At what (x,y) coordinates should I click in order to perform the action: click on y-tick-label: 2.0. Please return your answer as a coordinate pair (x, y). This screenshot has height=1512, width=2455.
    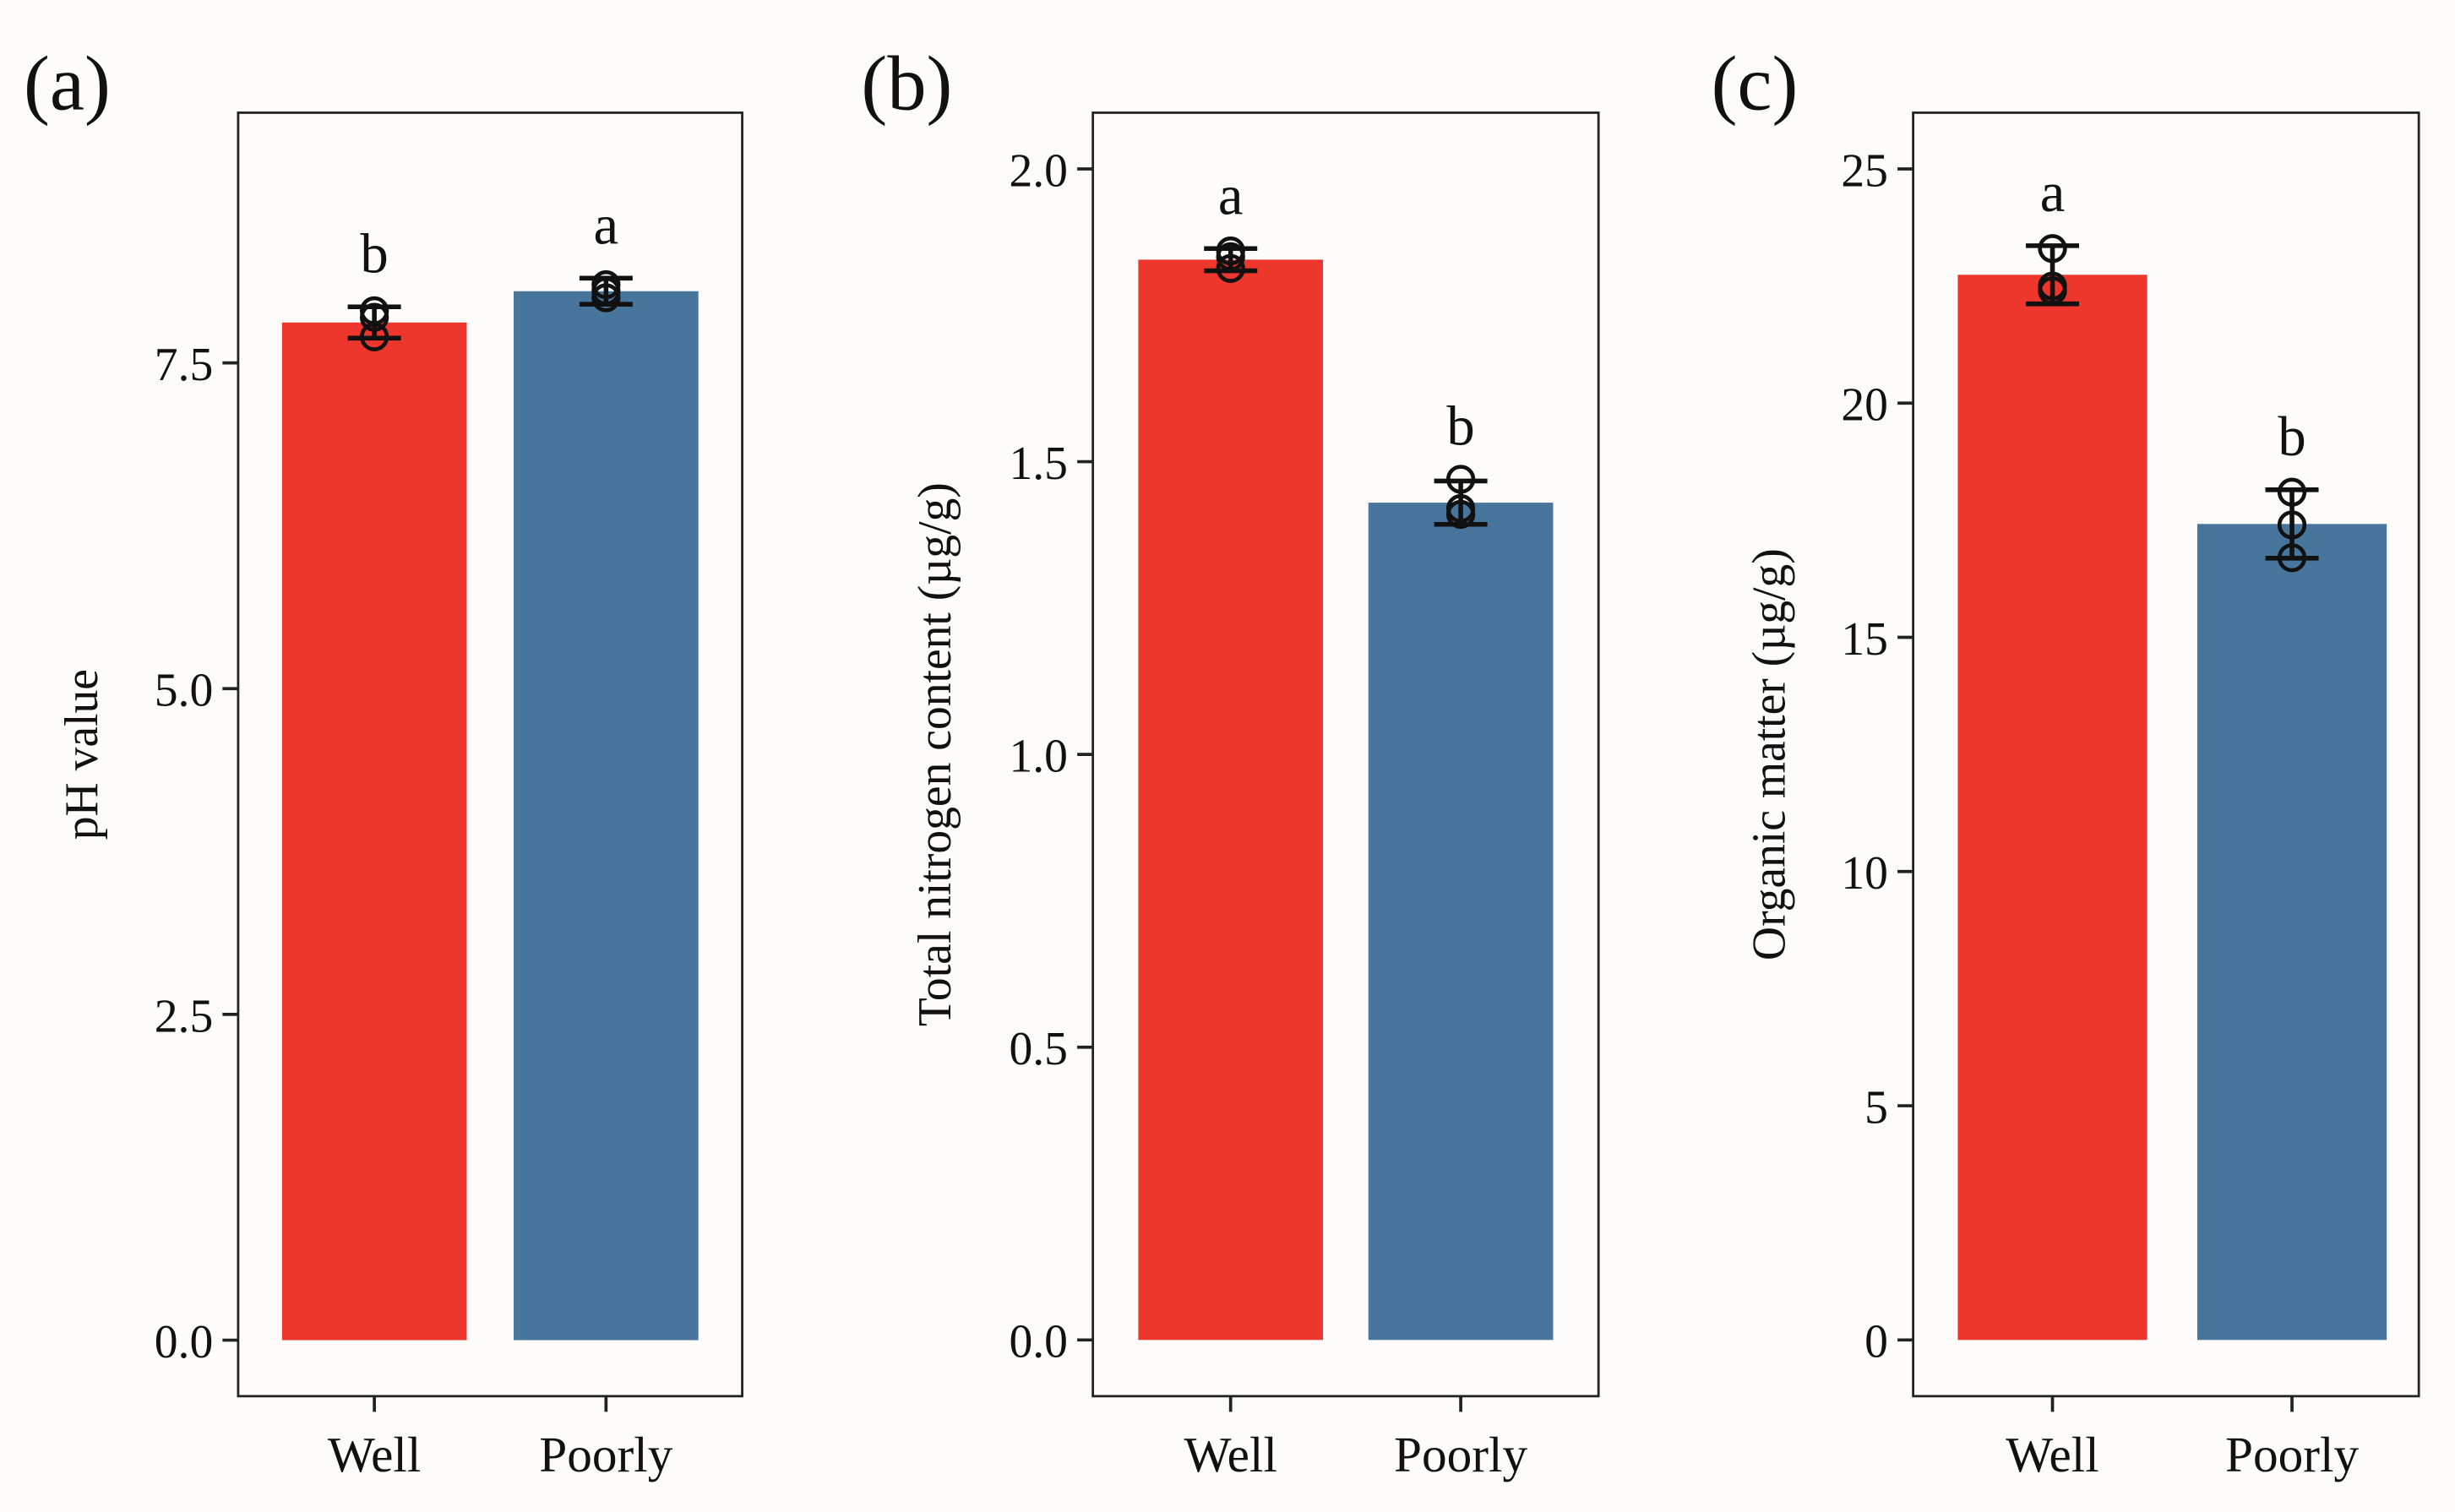
    Looking at the image, I should click on (1039, 170).